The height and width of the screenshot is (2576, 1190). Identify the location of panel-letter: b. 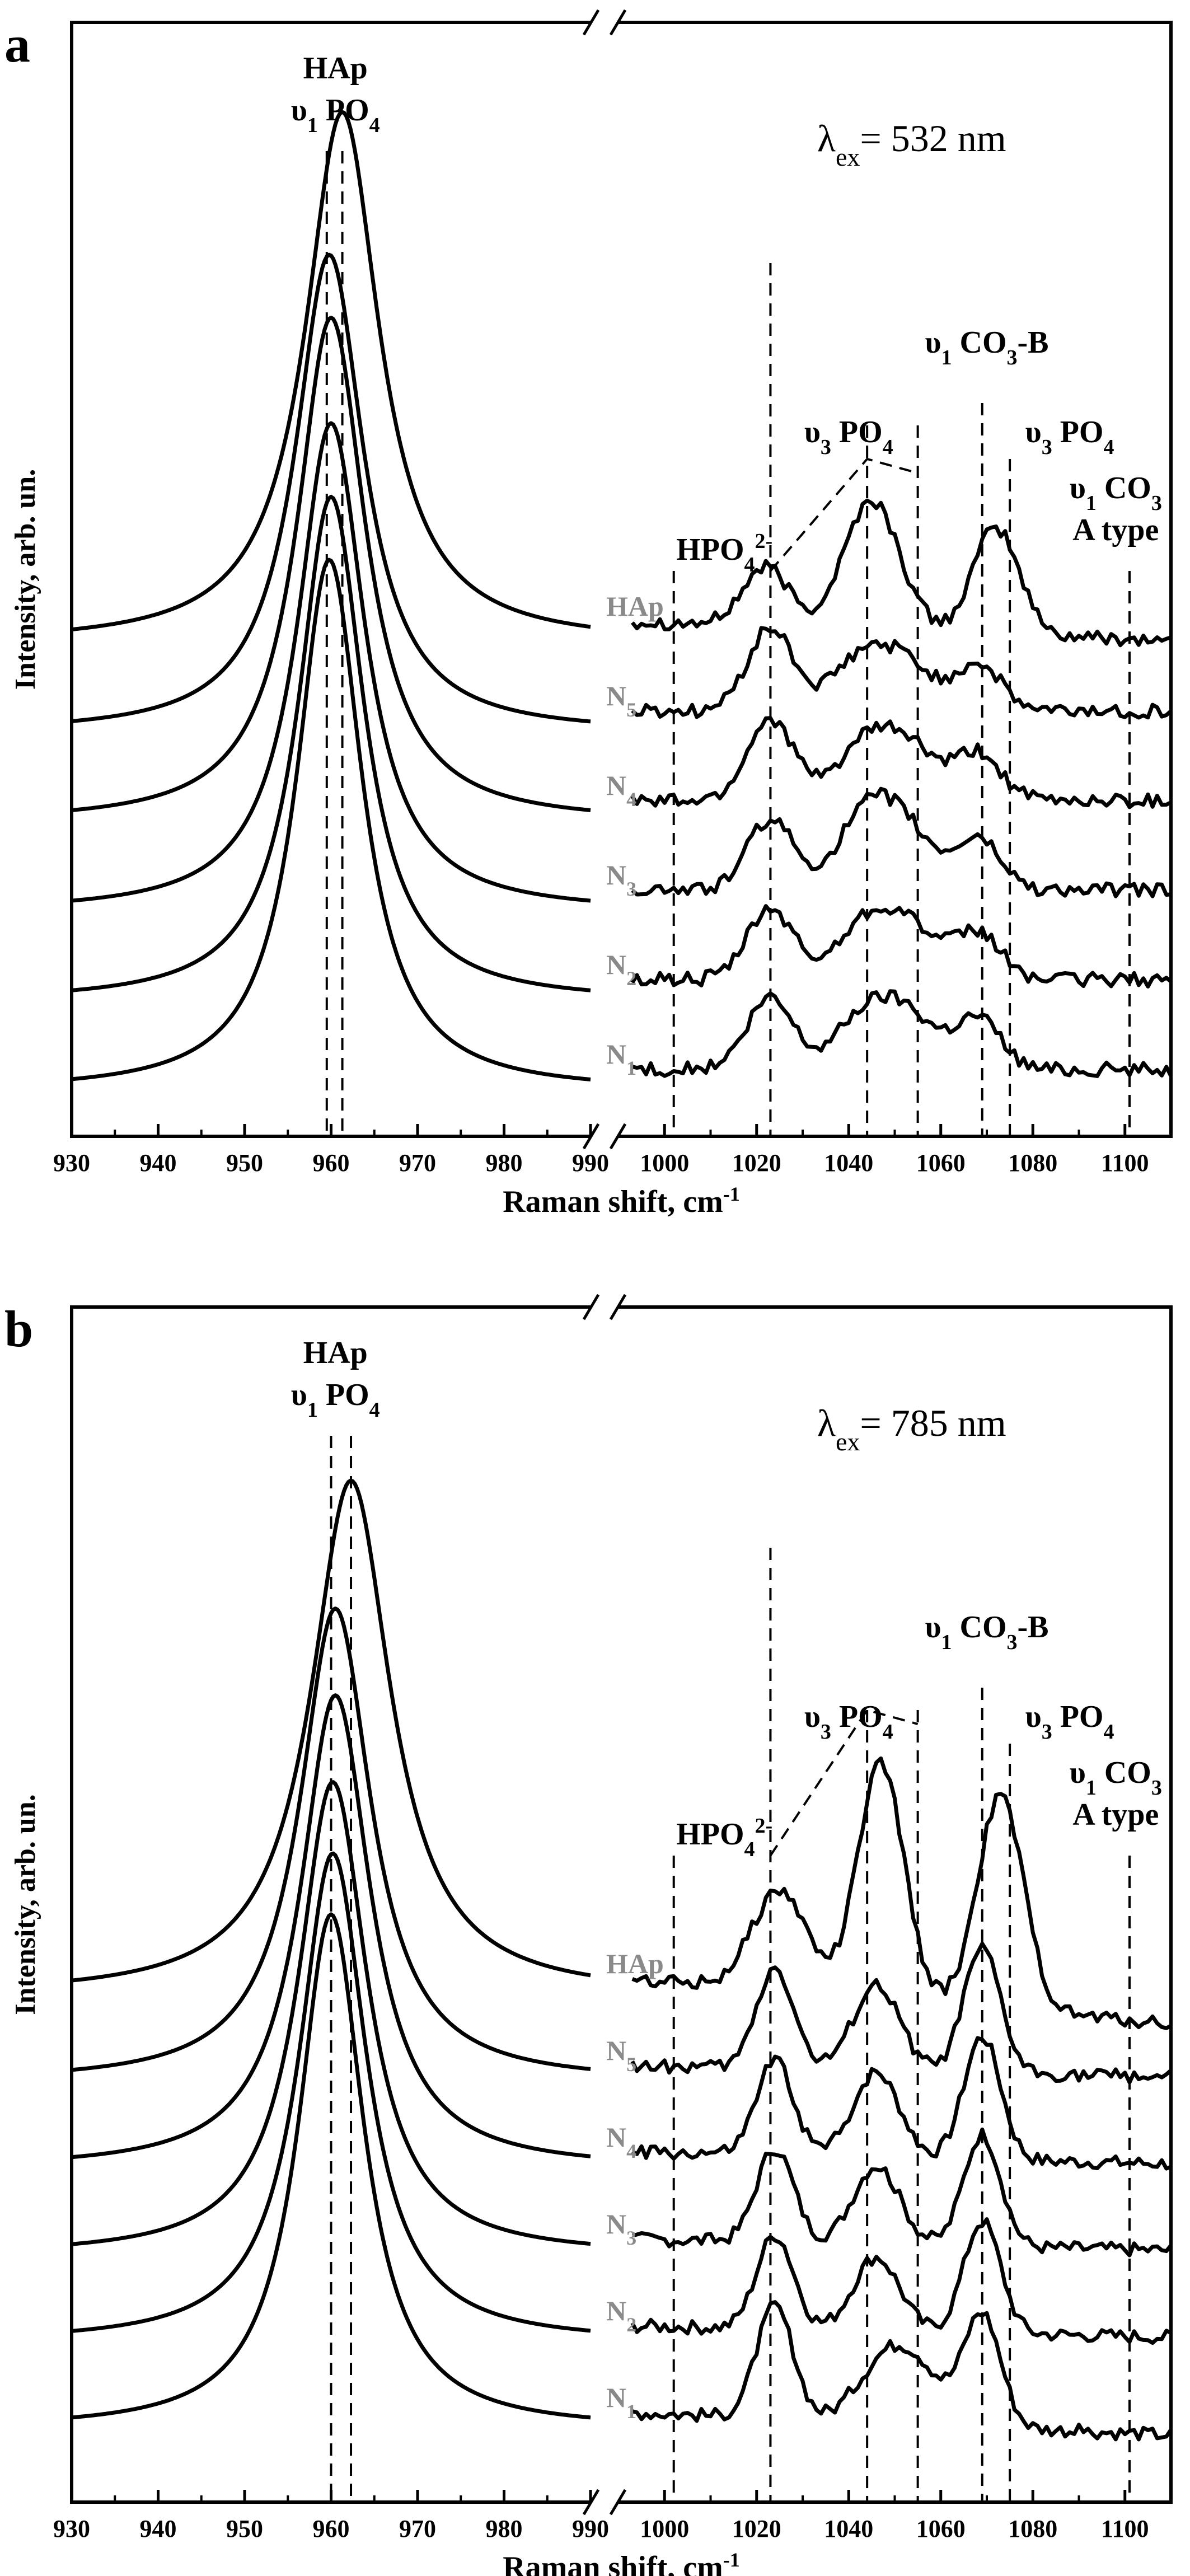
(19, 1329).